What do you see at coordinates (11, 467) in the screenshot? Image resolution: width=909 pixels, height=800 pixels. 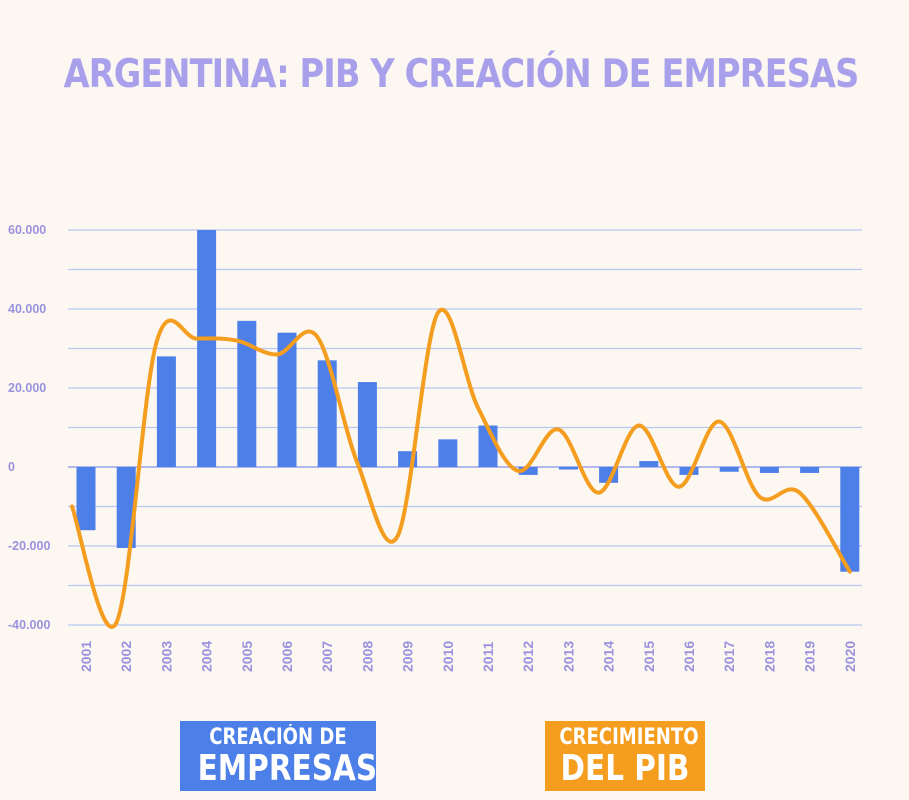 I see `y-tick-label: 0` at bounding box center [11, 467].